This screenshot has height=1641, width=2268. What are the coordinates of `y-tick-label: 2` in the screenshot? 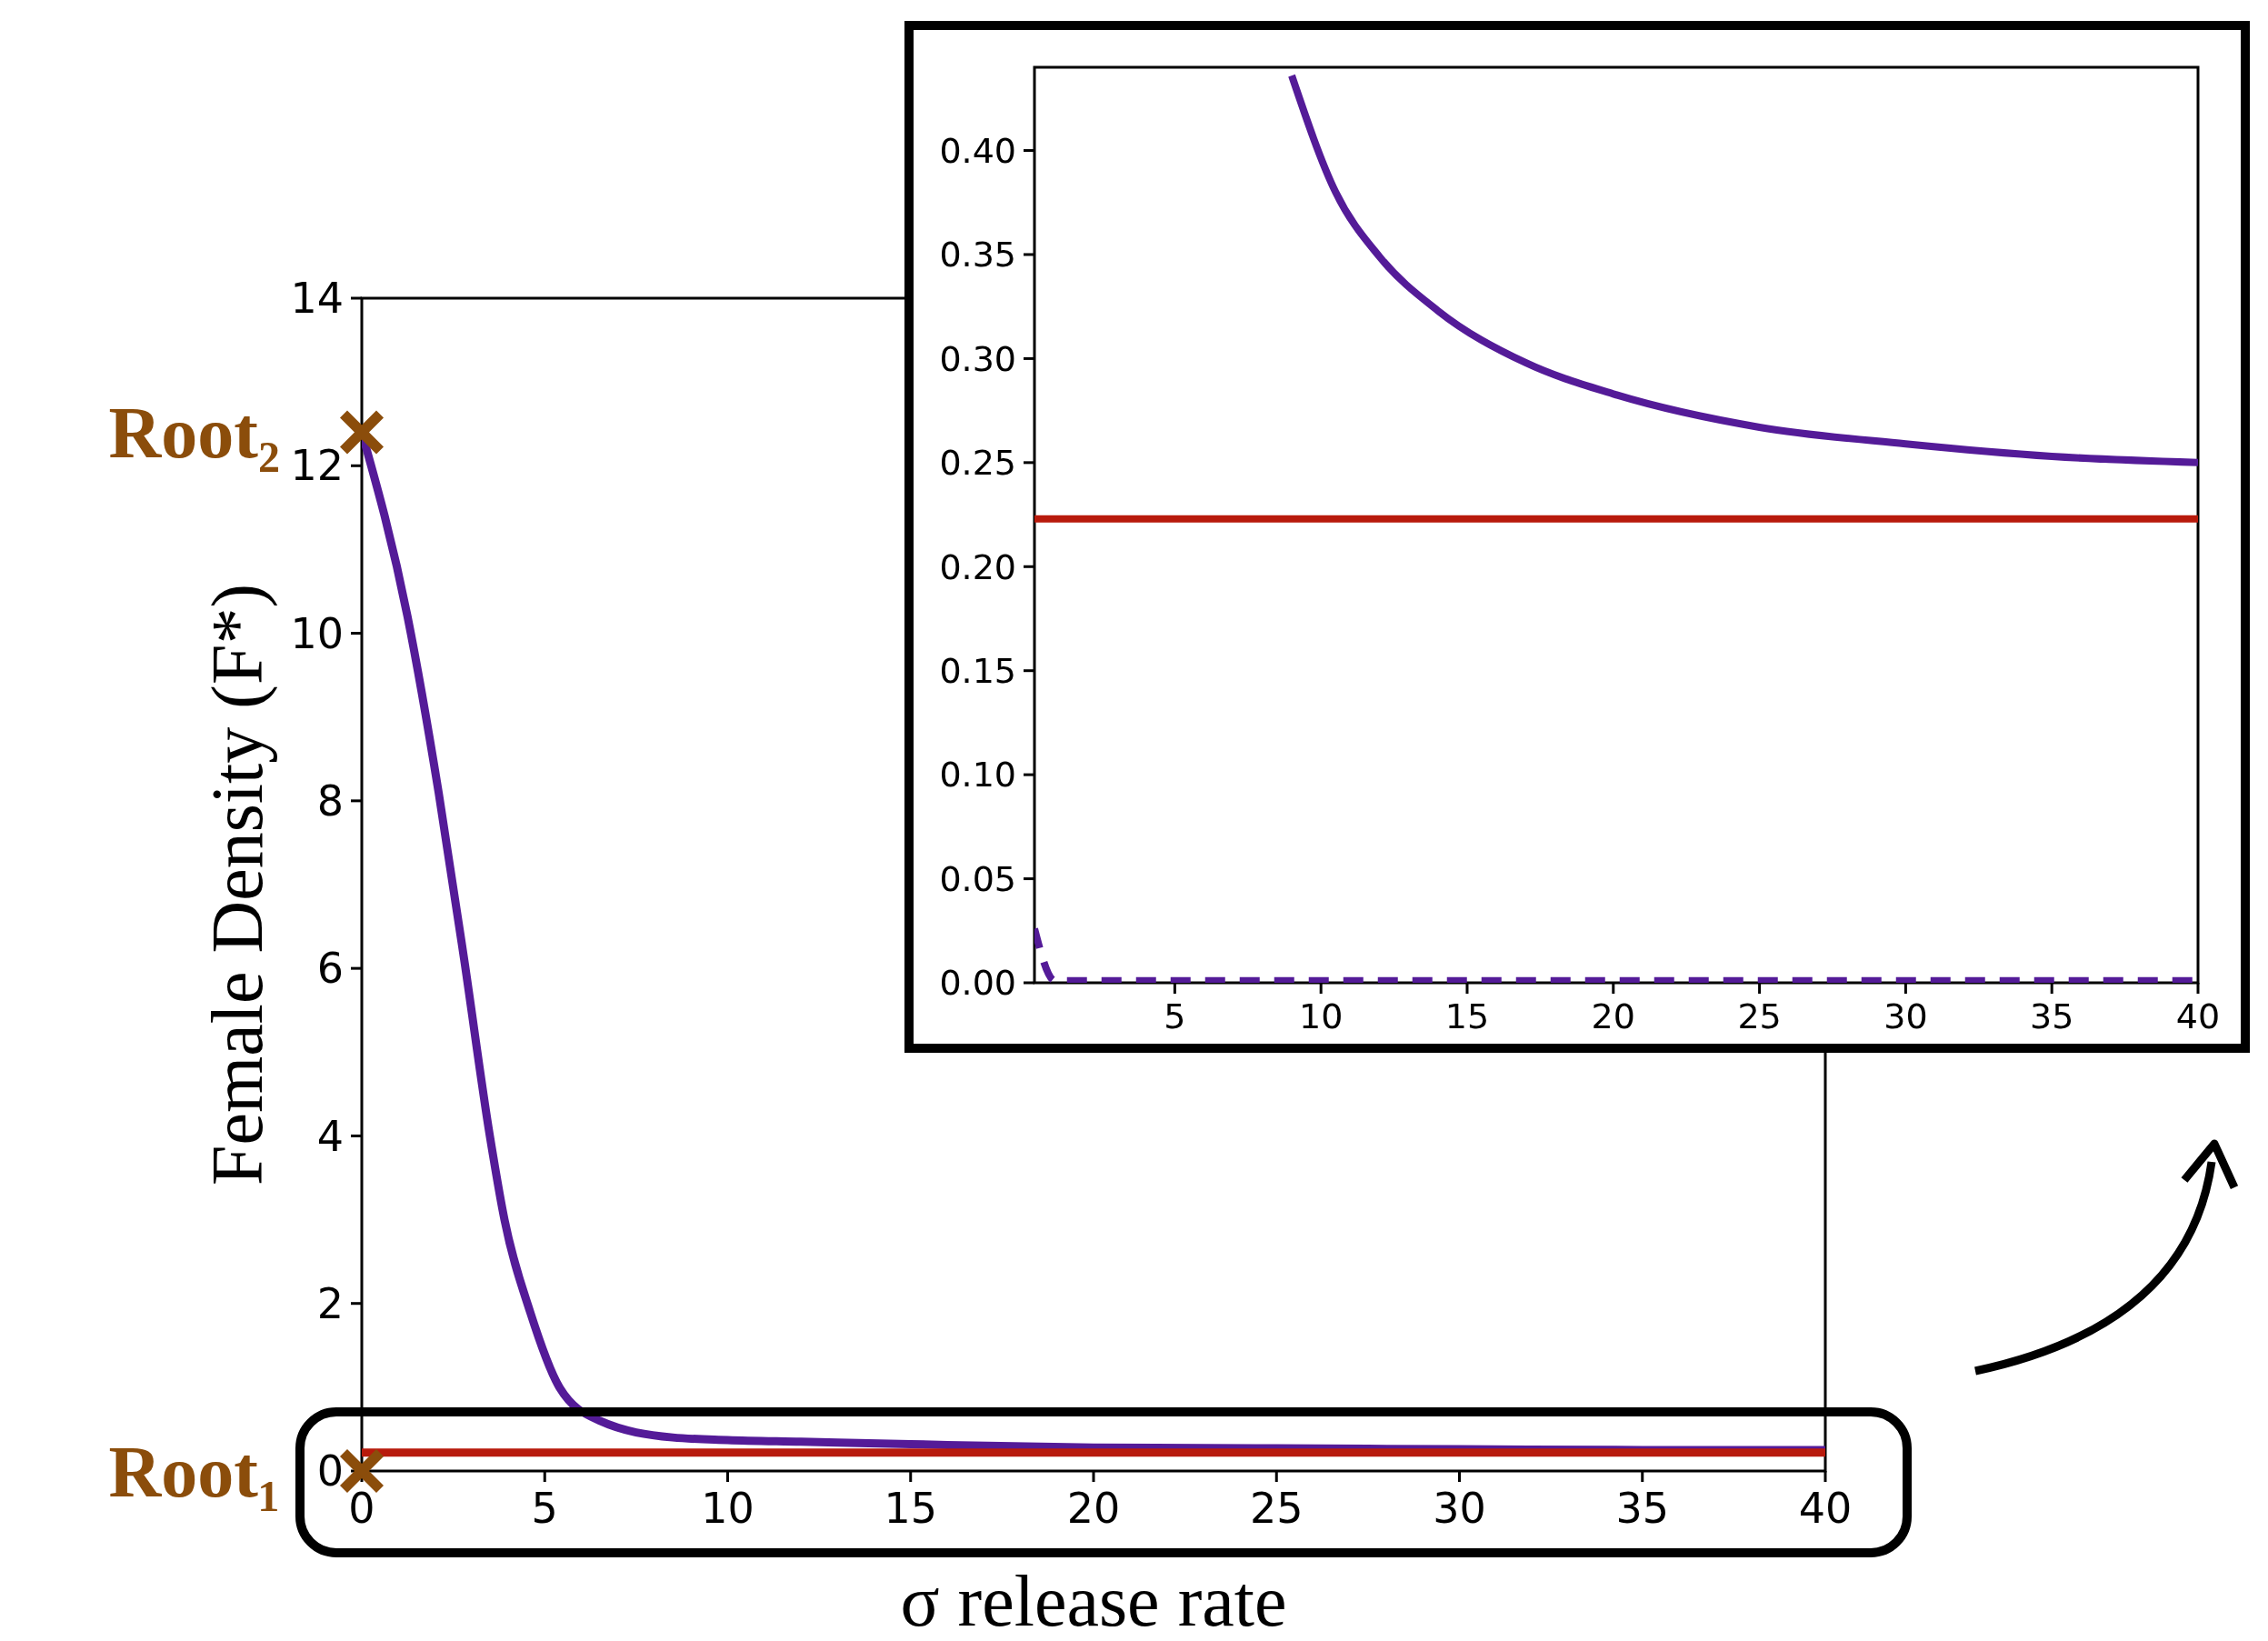 It's located at (330, 1303).